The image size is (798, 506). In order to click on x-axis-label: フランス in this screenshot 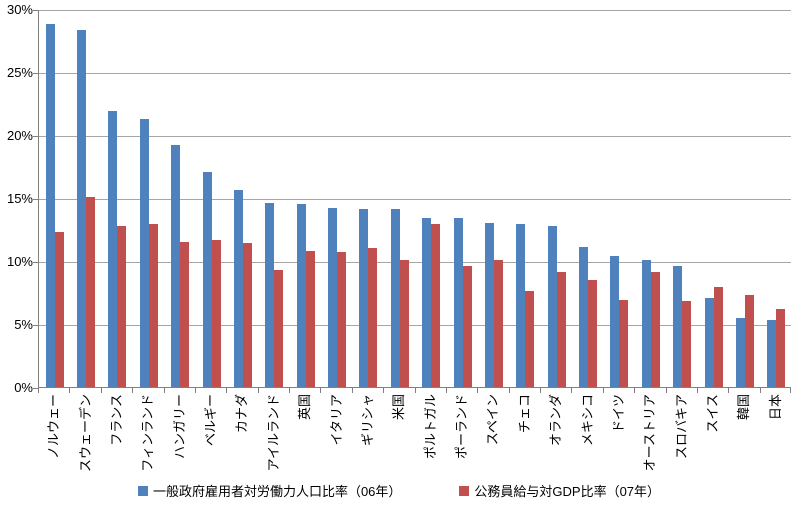, I will do `click(116, 420)`.